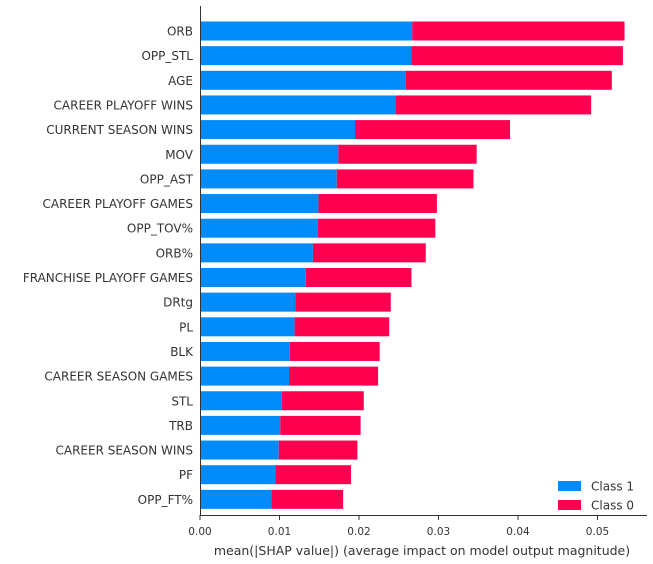 The height and width of the screenshot is (564, 653). What do you see at coordinates (167, 56) in the screenshot?
I see `category-label: OPP_STL` at bounding box center [167, 56].